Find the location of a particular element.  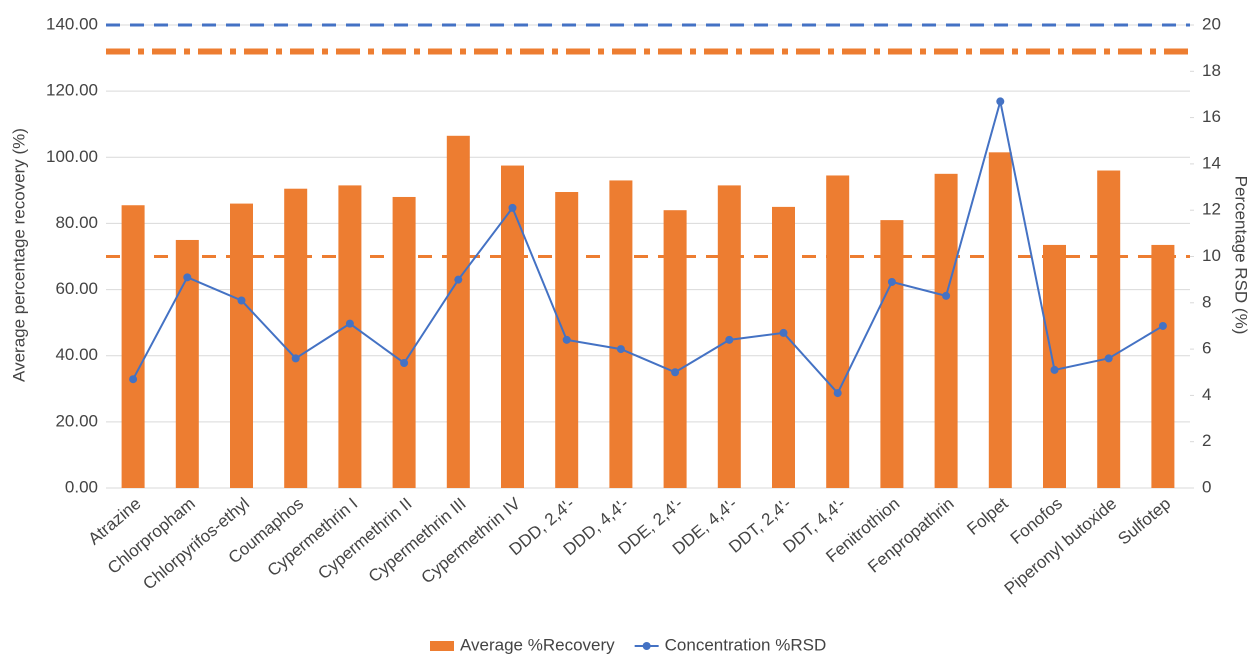

legend-label: Average %Recovery is located at coordinates (537, 644).